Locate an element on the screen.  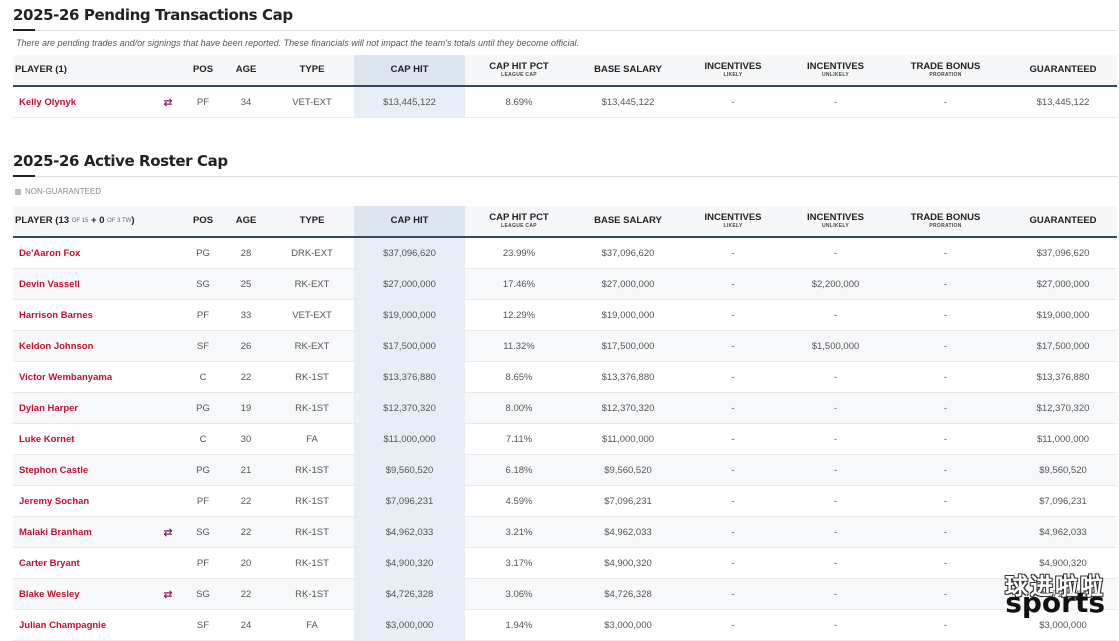
base-salary-cell: $4,900,320 is located at coordinates (628, 563).